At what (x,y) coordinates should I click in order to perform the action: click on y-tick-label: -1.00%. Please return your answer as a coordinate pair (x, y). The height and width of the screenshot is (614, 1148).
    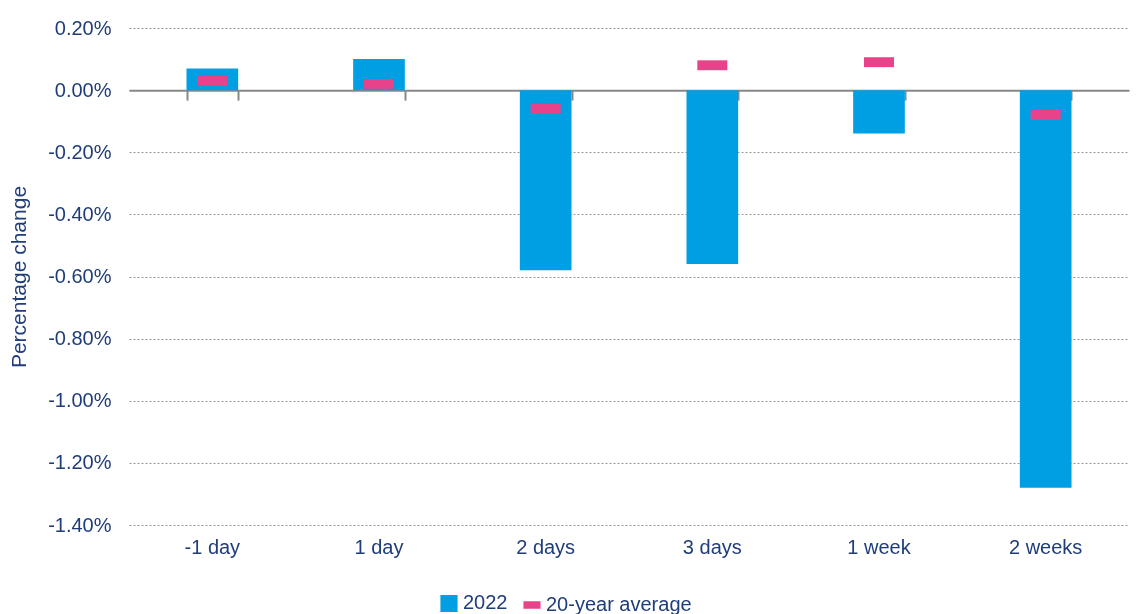
    Looking at the image, I should click on (80, 400).